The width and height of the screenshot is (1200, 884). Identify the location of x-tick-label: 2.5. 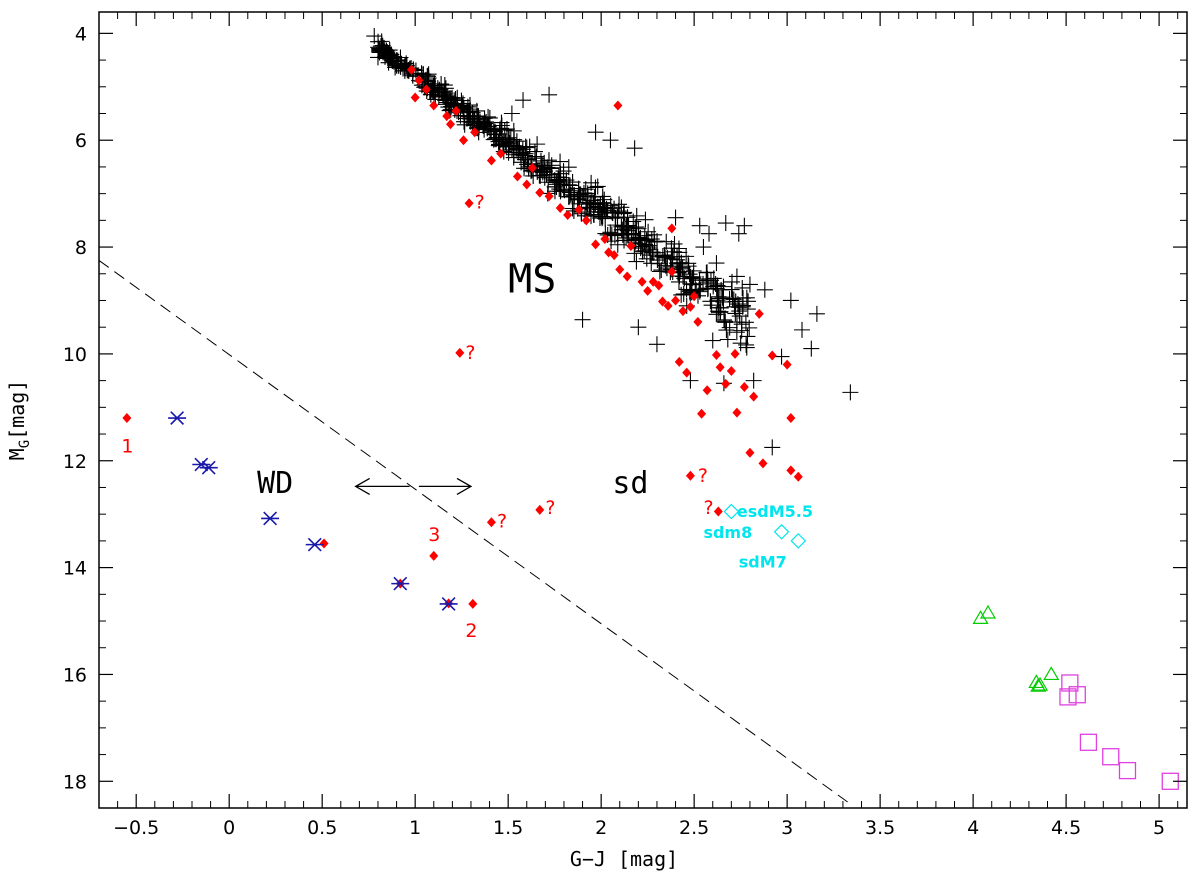
(694, 828).